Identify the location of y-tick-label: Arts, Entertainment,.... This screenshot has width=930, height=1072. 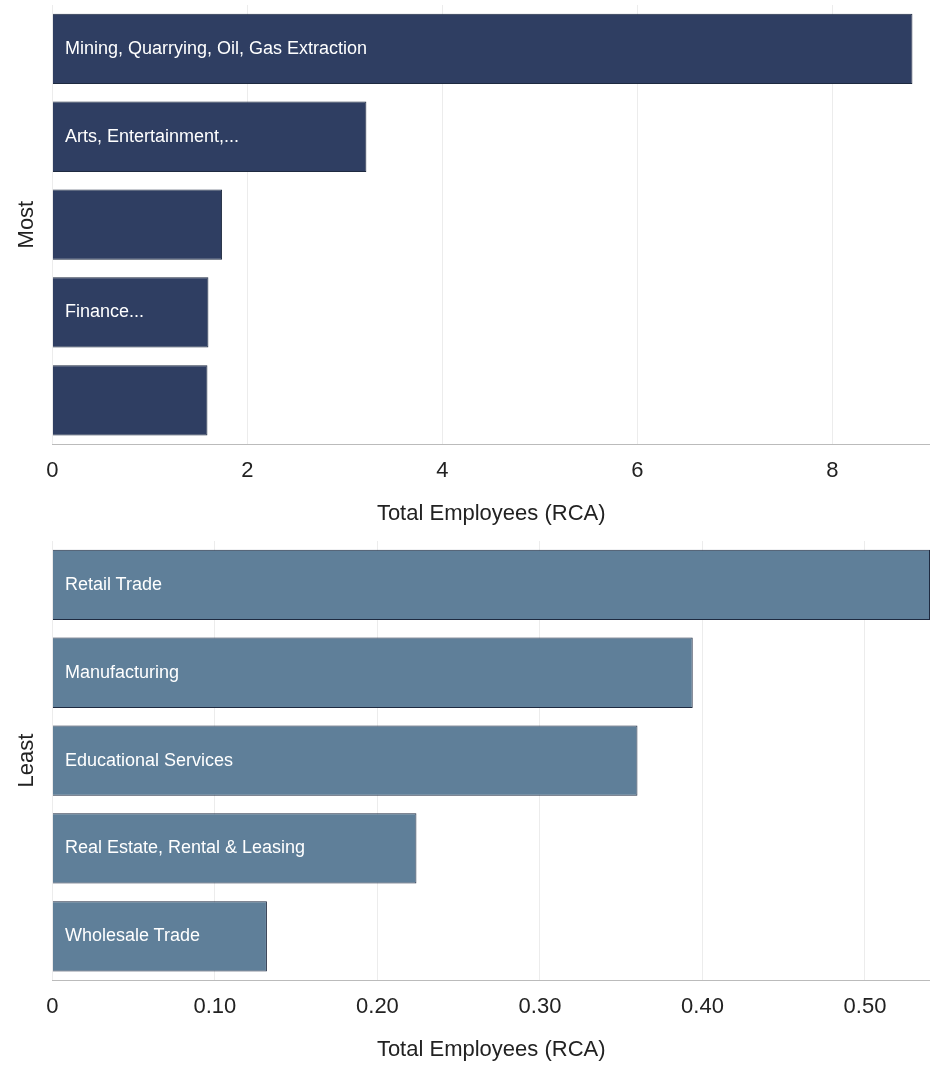
(151, 135).